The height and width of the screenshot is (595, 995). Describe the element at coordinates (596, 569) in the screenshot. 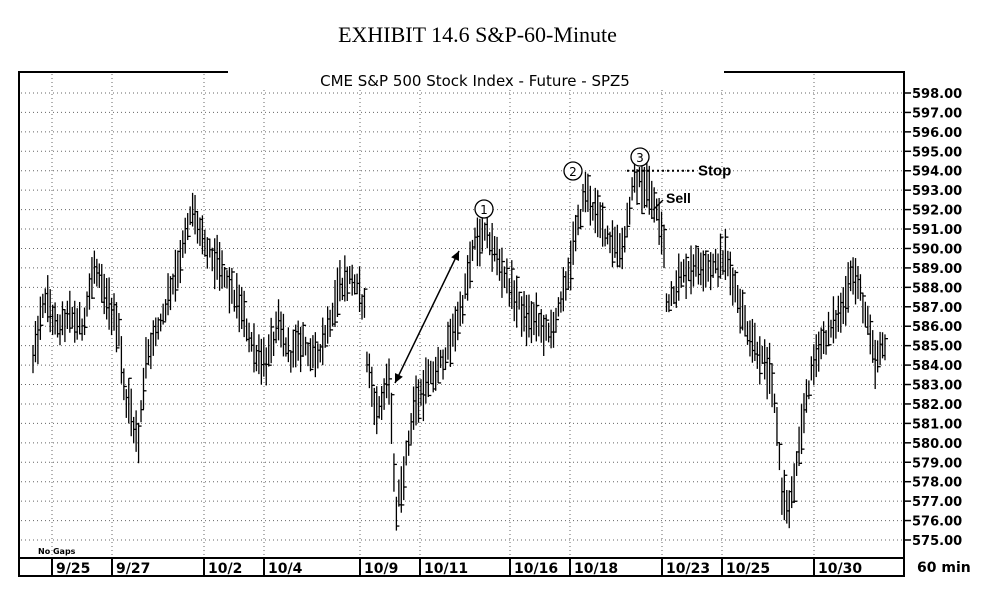

I see `x-tick-label: 10/18` at that location.